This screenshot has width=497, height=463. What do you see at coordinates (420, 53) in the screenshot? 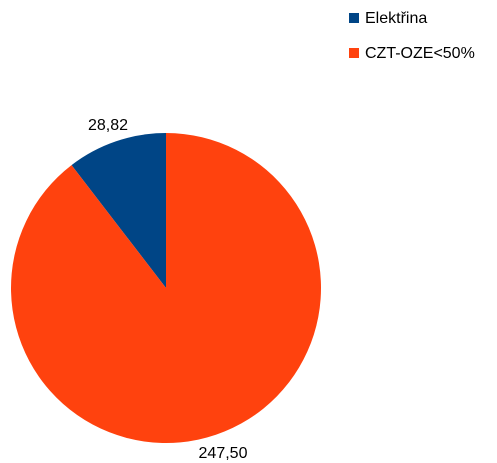
I see `legend-label-czt-oze: CZT-OZE<50%` at bounding box center [420, 53].